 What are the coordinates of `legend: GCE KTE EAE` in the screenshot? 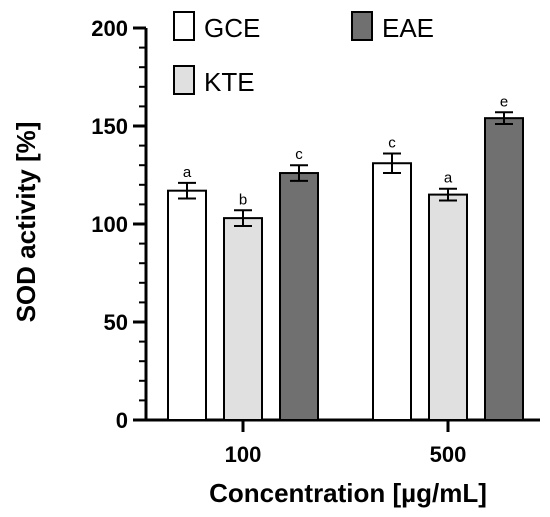 It's located at (303, 54).